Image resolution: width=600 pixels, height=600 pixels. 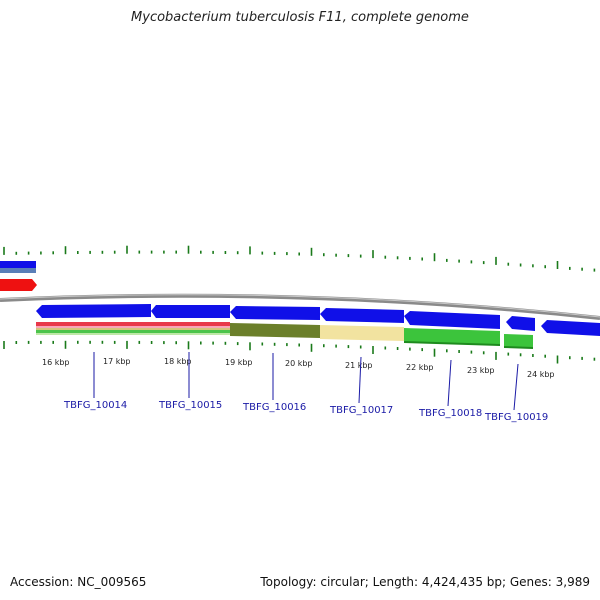 What do you see at coordinates (518, 347) in the screenshot?
I see `feature-green-small-edge` at bounding box center [518, 347].